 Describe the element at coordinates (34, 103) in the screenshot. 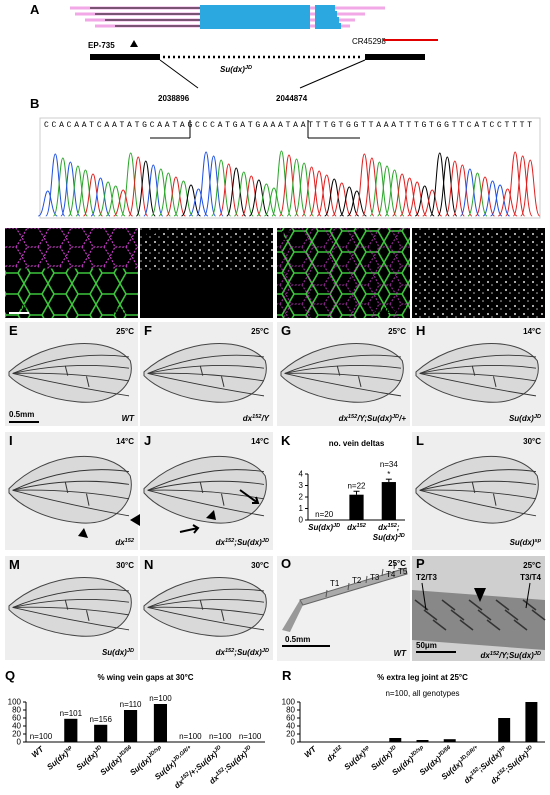

I see `panel-letter: B` at that location.